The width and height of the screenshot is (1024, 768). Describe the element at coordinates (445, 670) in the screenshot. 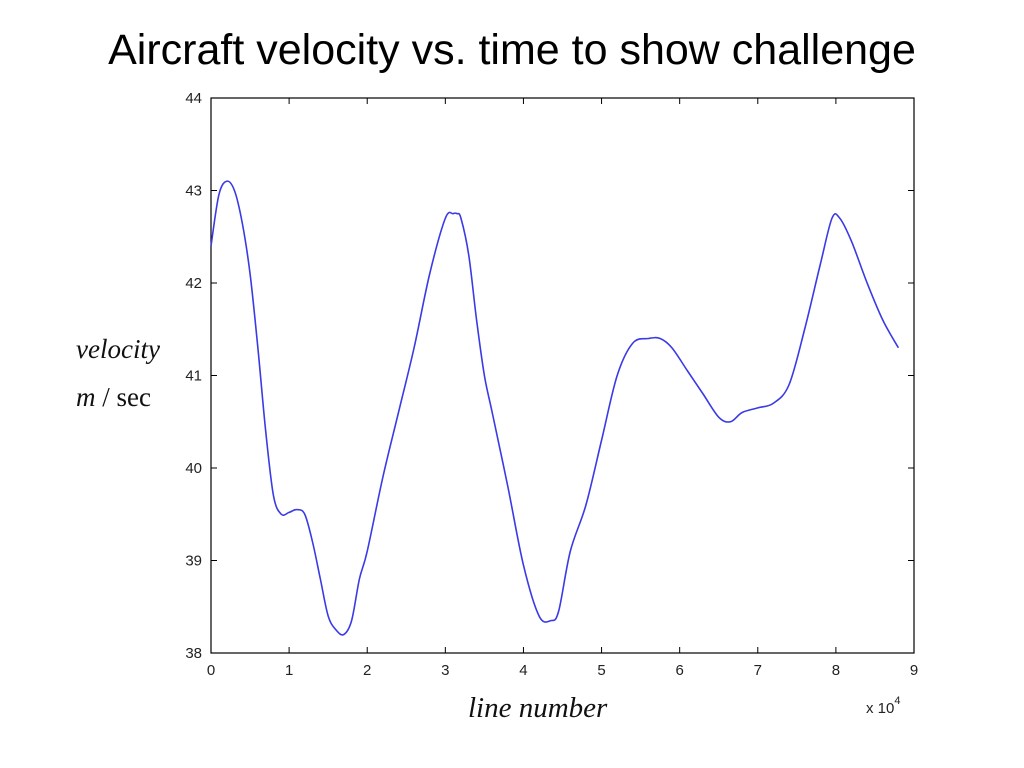

I see `x-tick-label: 3` at that location.